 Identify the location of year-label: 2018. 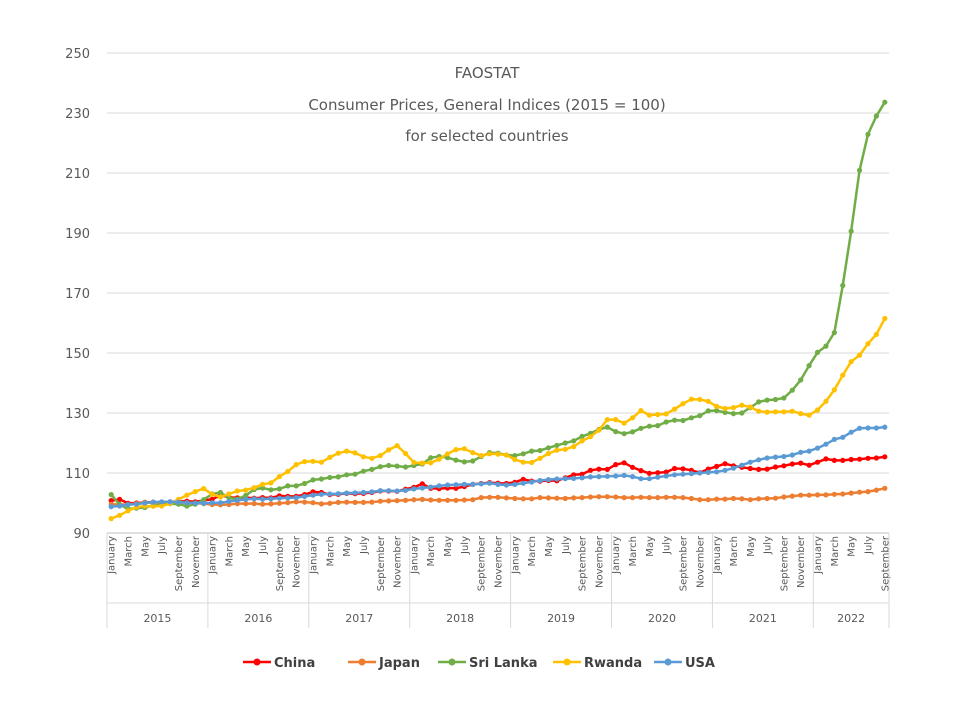
(460, 618).